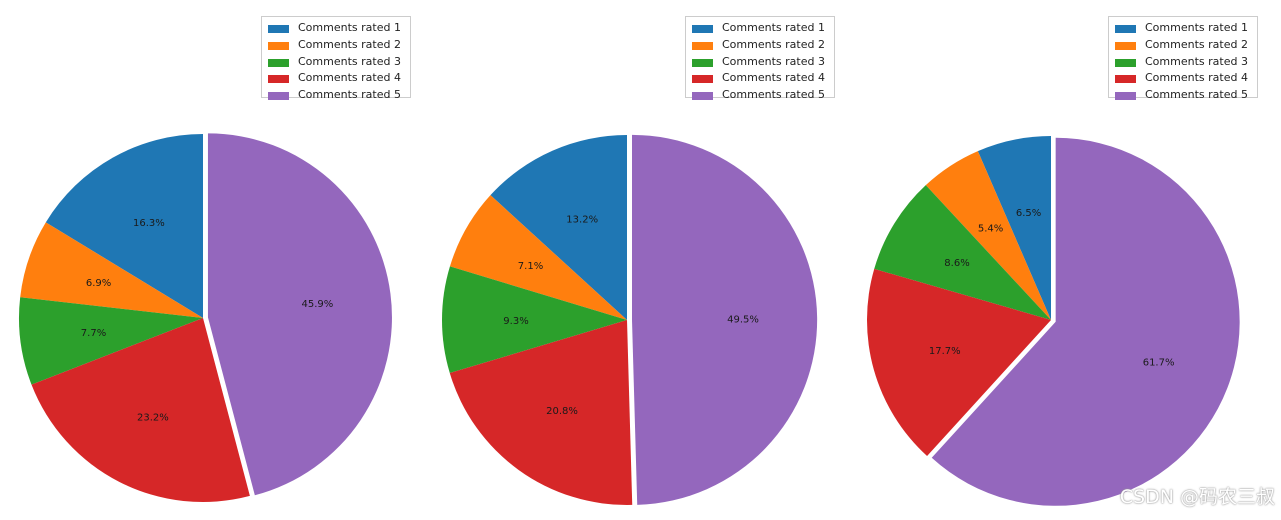 This screenshot has height=520, width=1281. Describe the element at coordinates (945, 351) in the screenshot. I see `pie-slice-label-4: 17.7%` at that location.